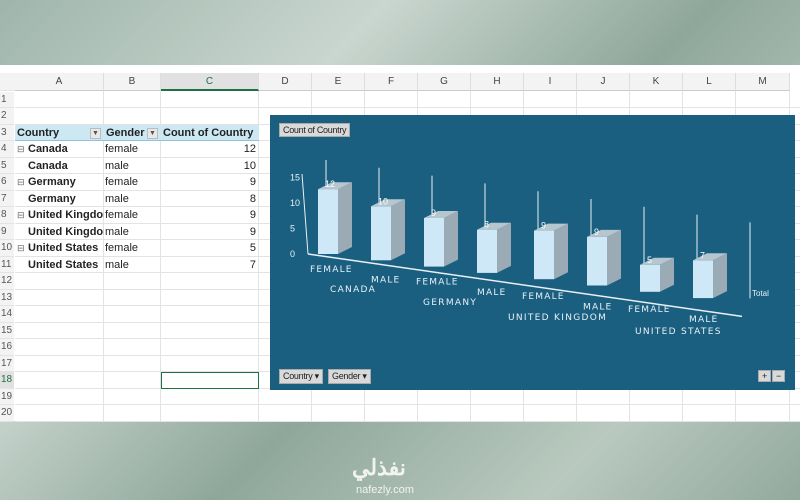  Describe the element at coordinates (52, 182) in the screenshot. I see `pivot-country: Germany` at that location.